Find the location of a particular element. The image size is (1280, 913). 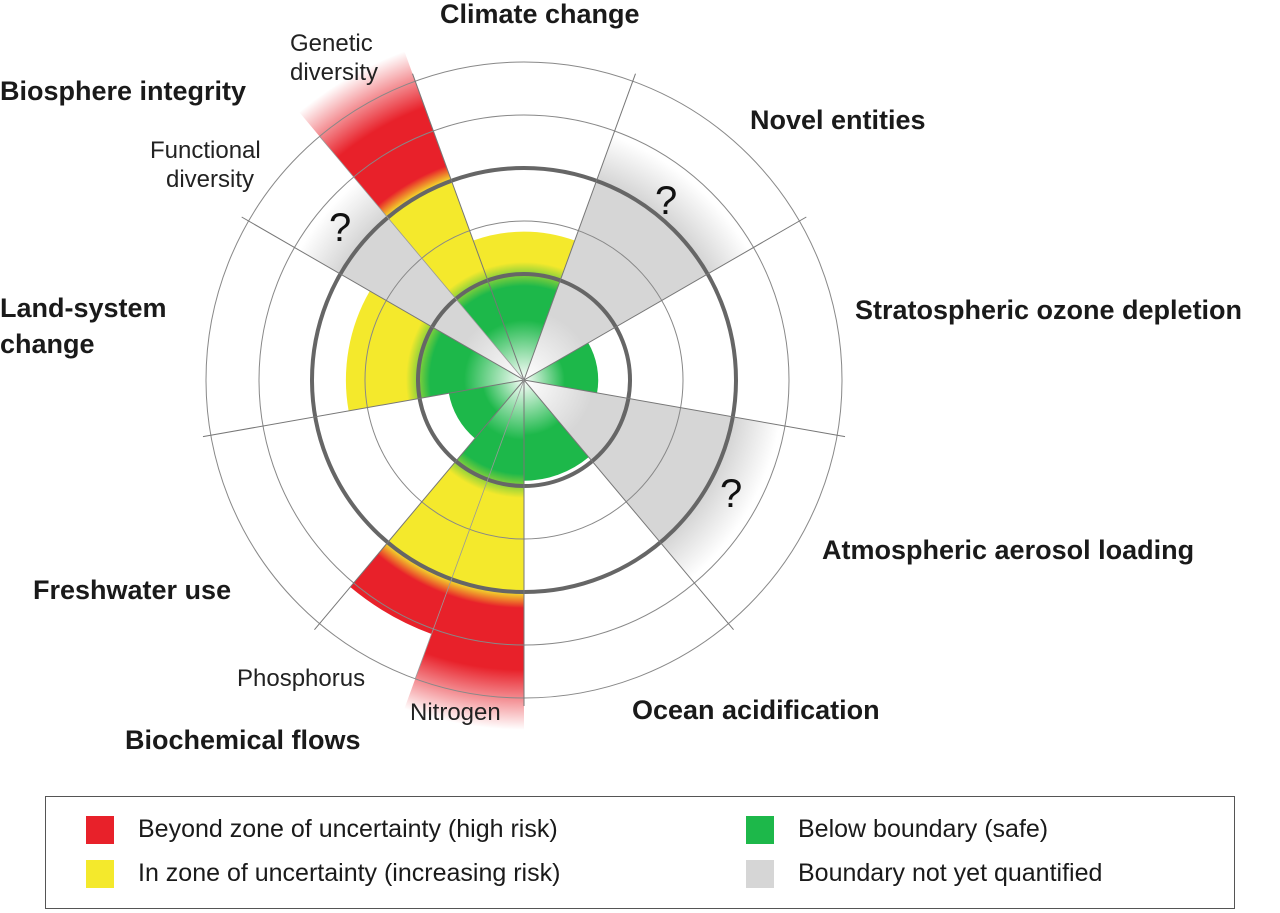

question-mark-novel: ? is located at coordinates (666, 201).